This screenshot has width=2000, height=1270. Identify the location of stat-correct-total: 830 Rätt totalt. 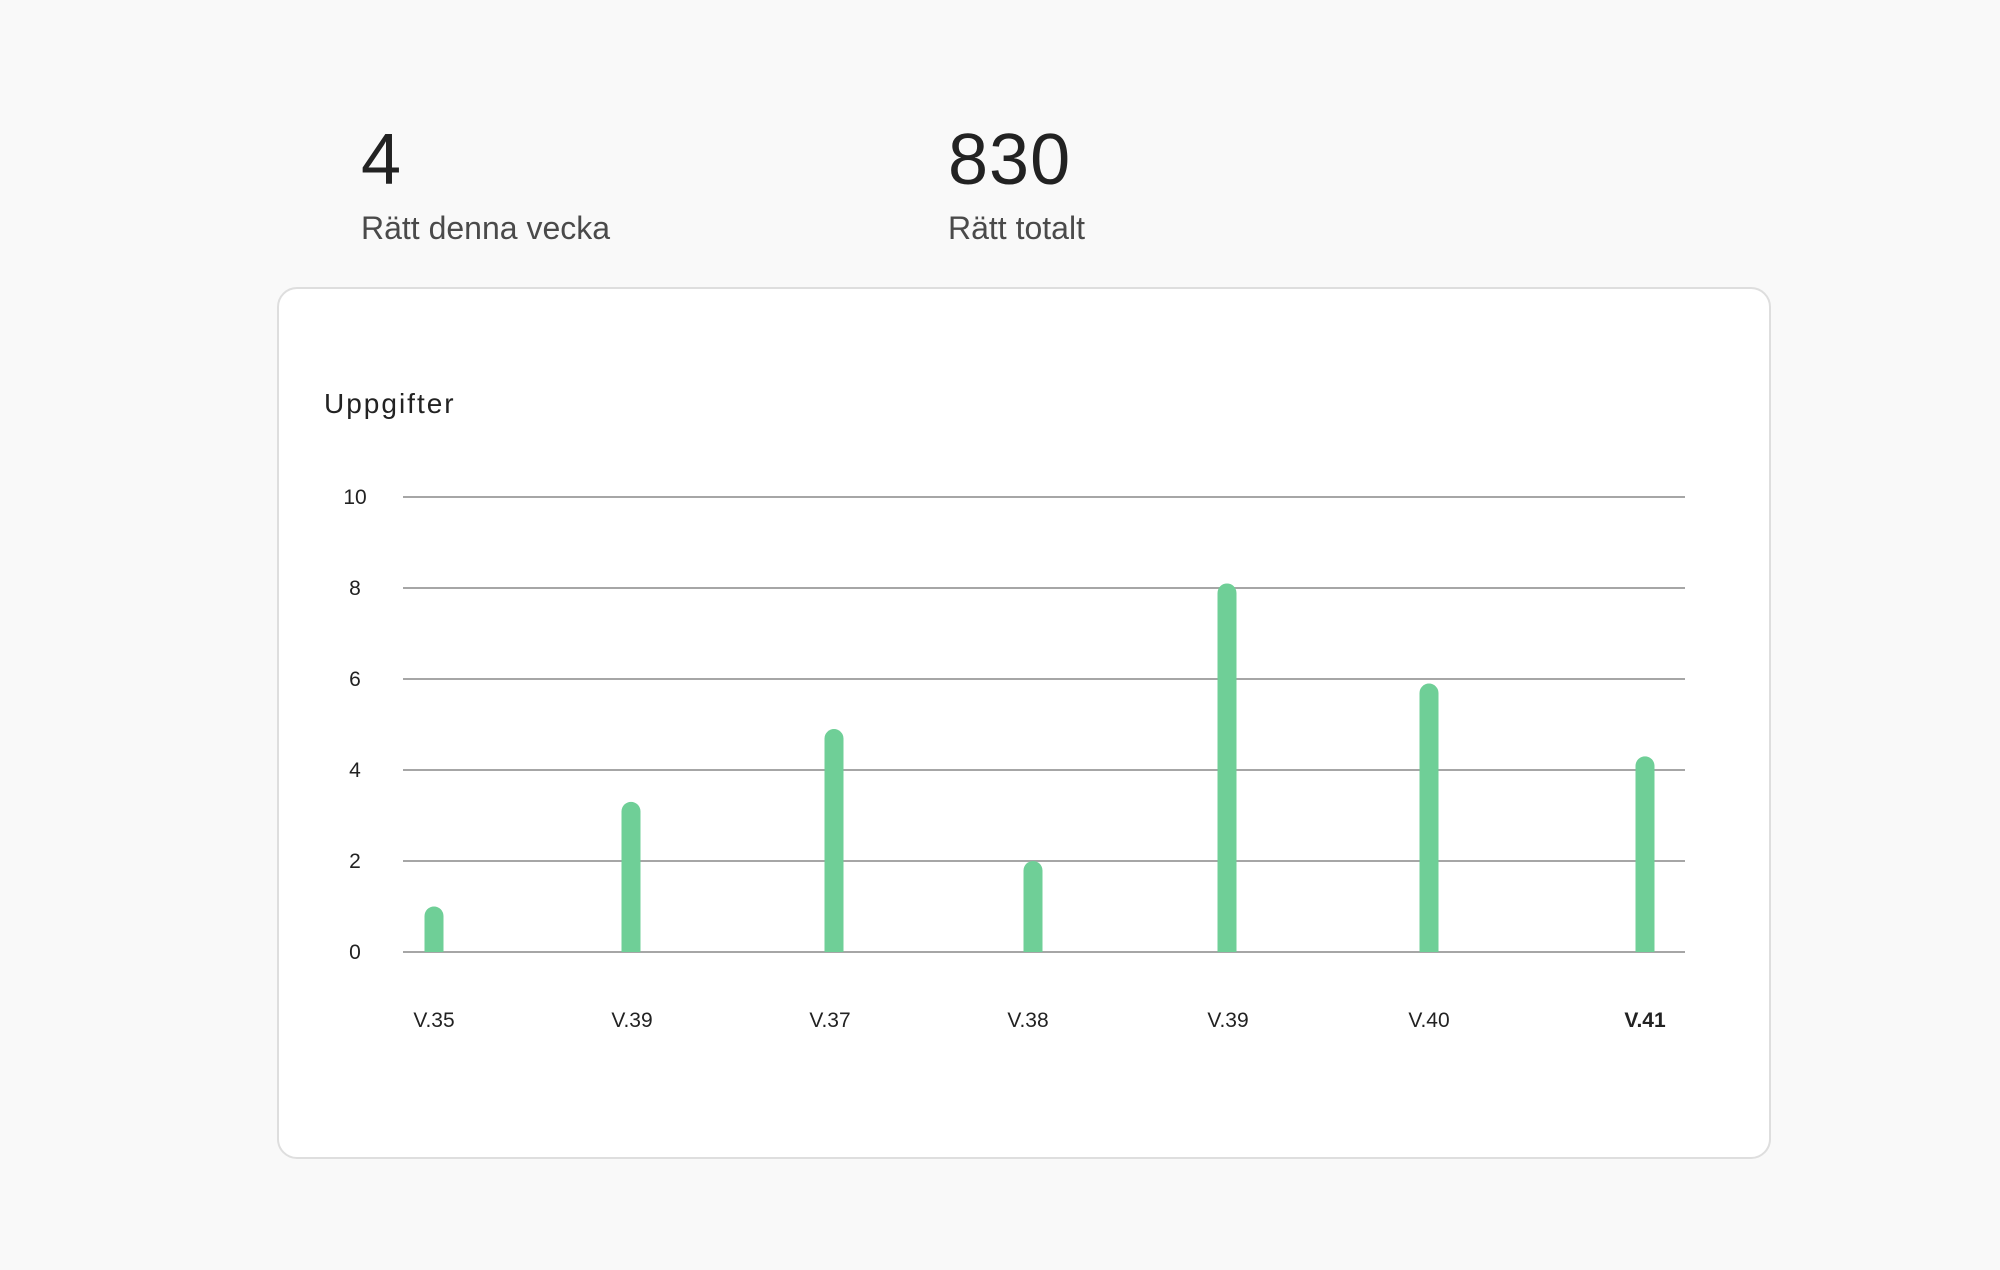
(1016, 183).